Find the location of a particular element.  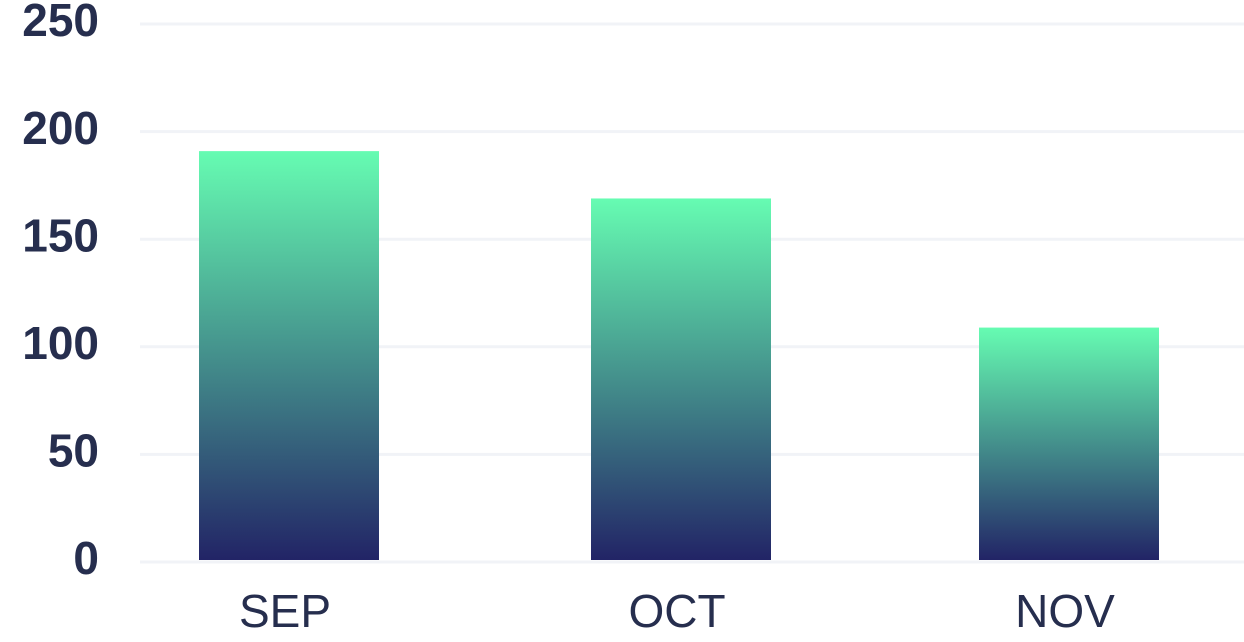

x-axis-labels: SEP OCT NOV is located at coordinates (677, 611).